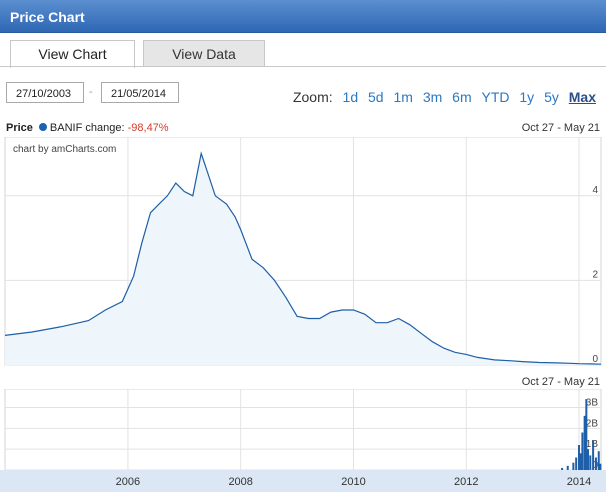 This screenshot has width=606, height=492. Describe the element at coordinates (45, 92) in the screenshot. I see `start-date-input` at that location.